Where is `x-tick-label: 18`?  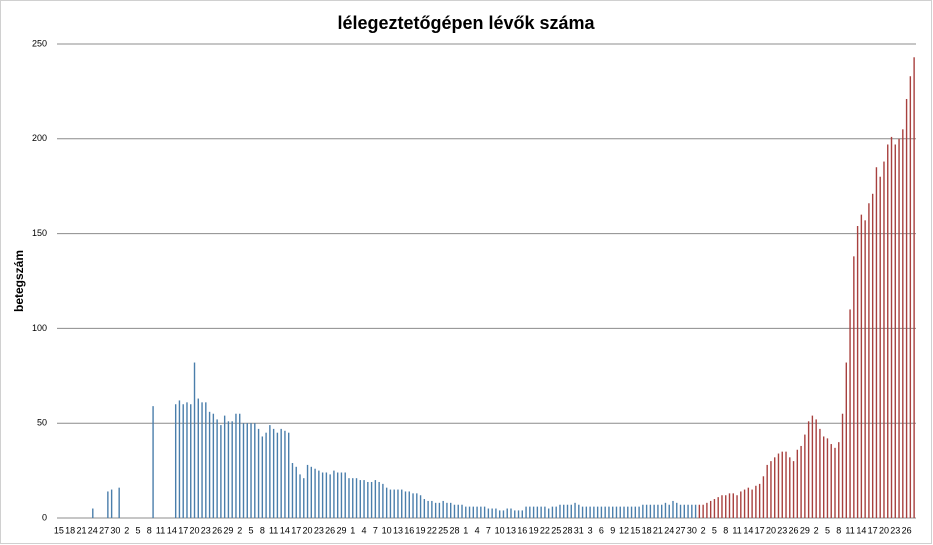
x-tick-label: 18 is located at coordinates (647, 530).